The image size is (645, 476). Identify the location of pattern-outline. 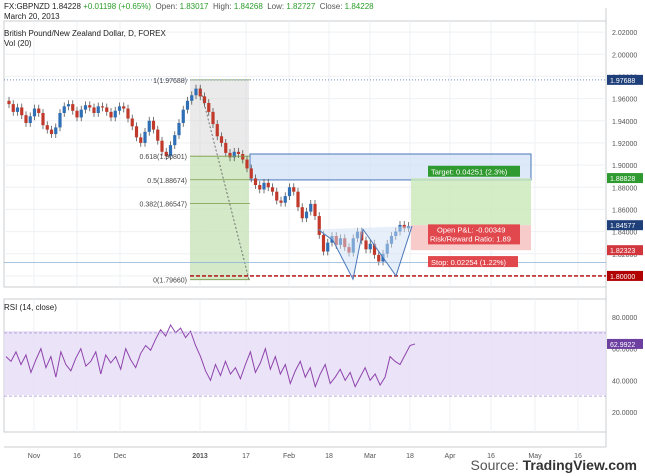
(365, 253).